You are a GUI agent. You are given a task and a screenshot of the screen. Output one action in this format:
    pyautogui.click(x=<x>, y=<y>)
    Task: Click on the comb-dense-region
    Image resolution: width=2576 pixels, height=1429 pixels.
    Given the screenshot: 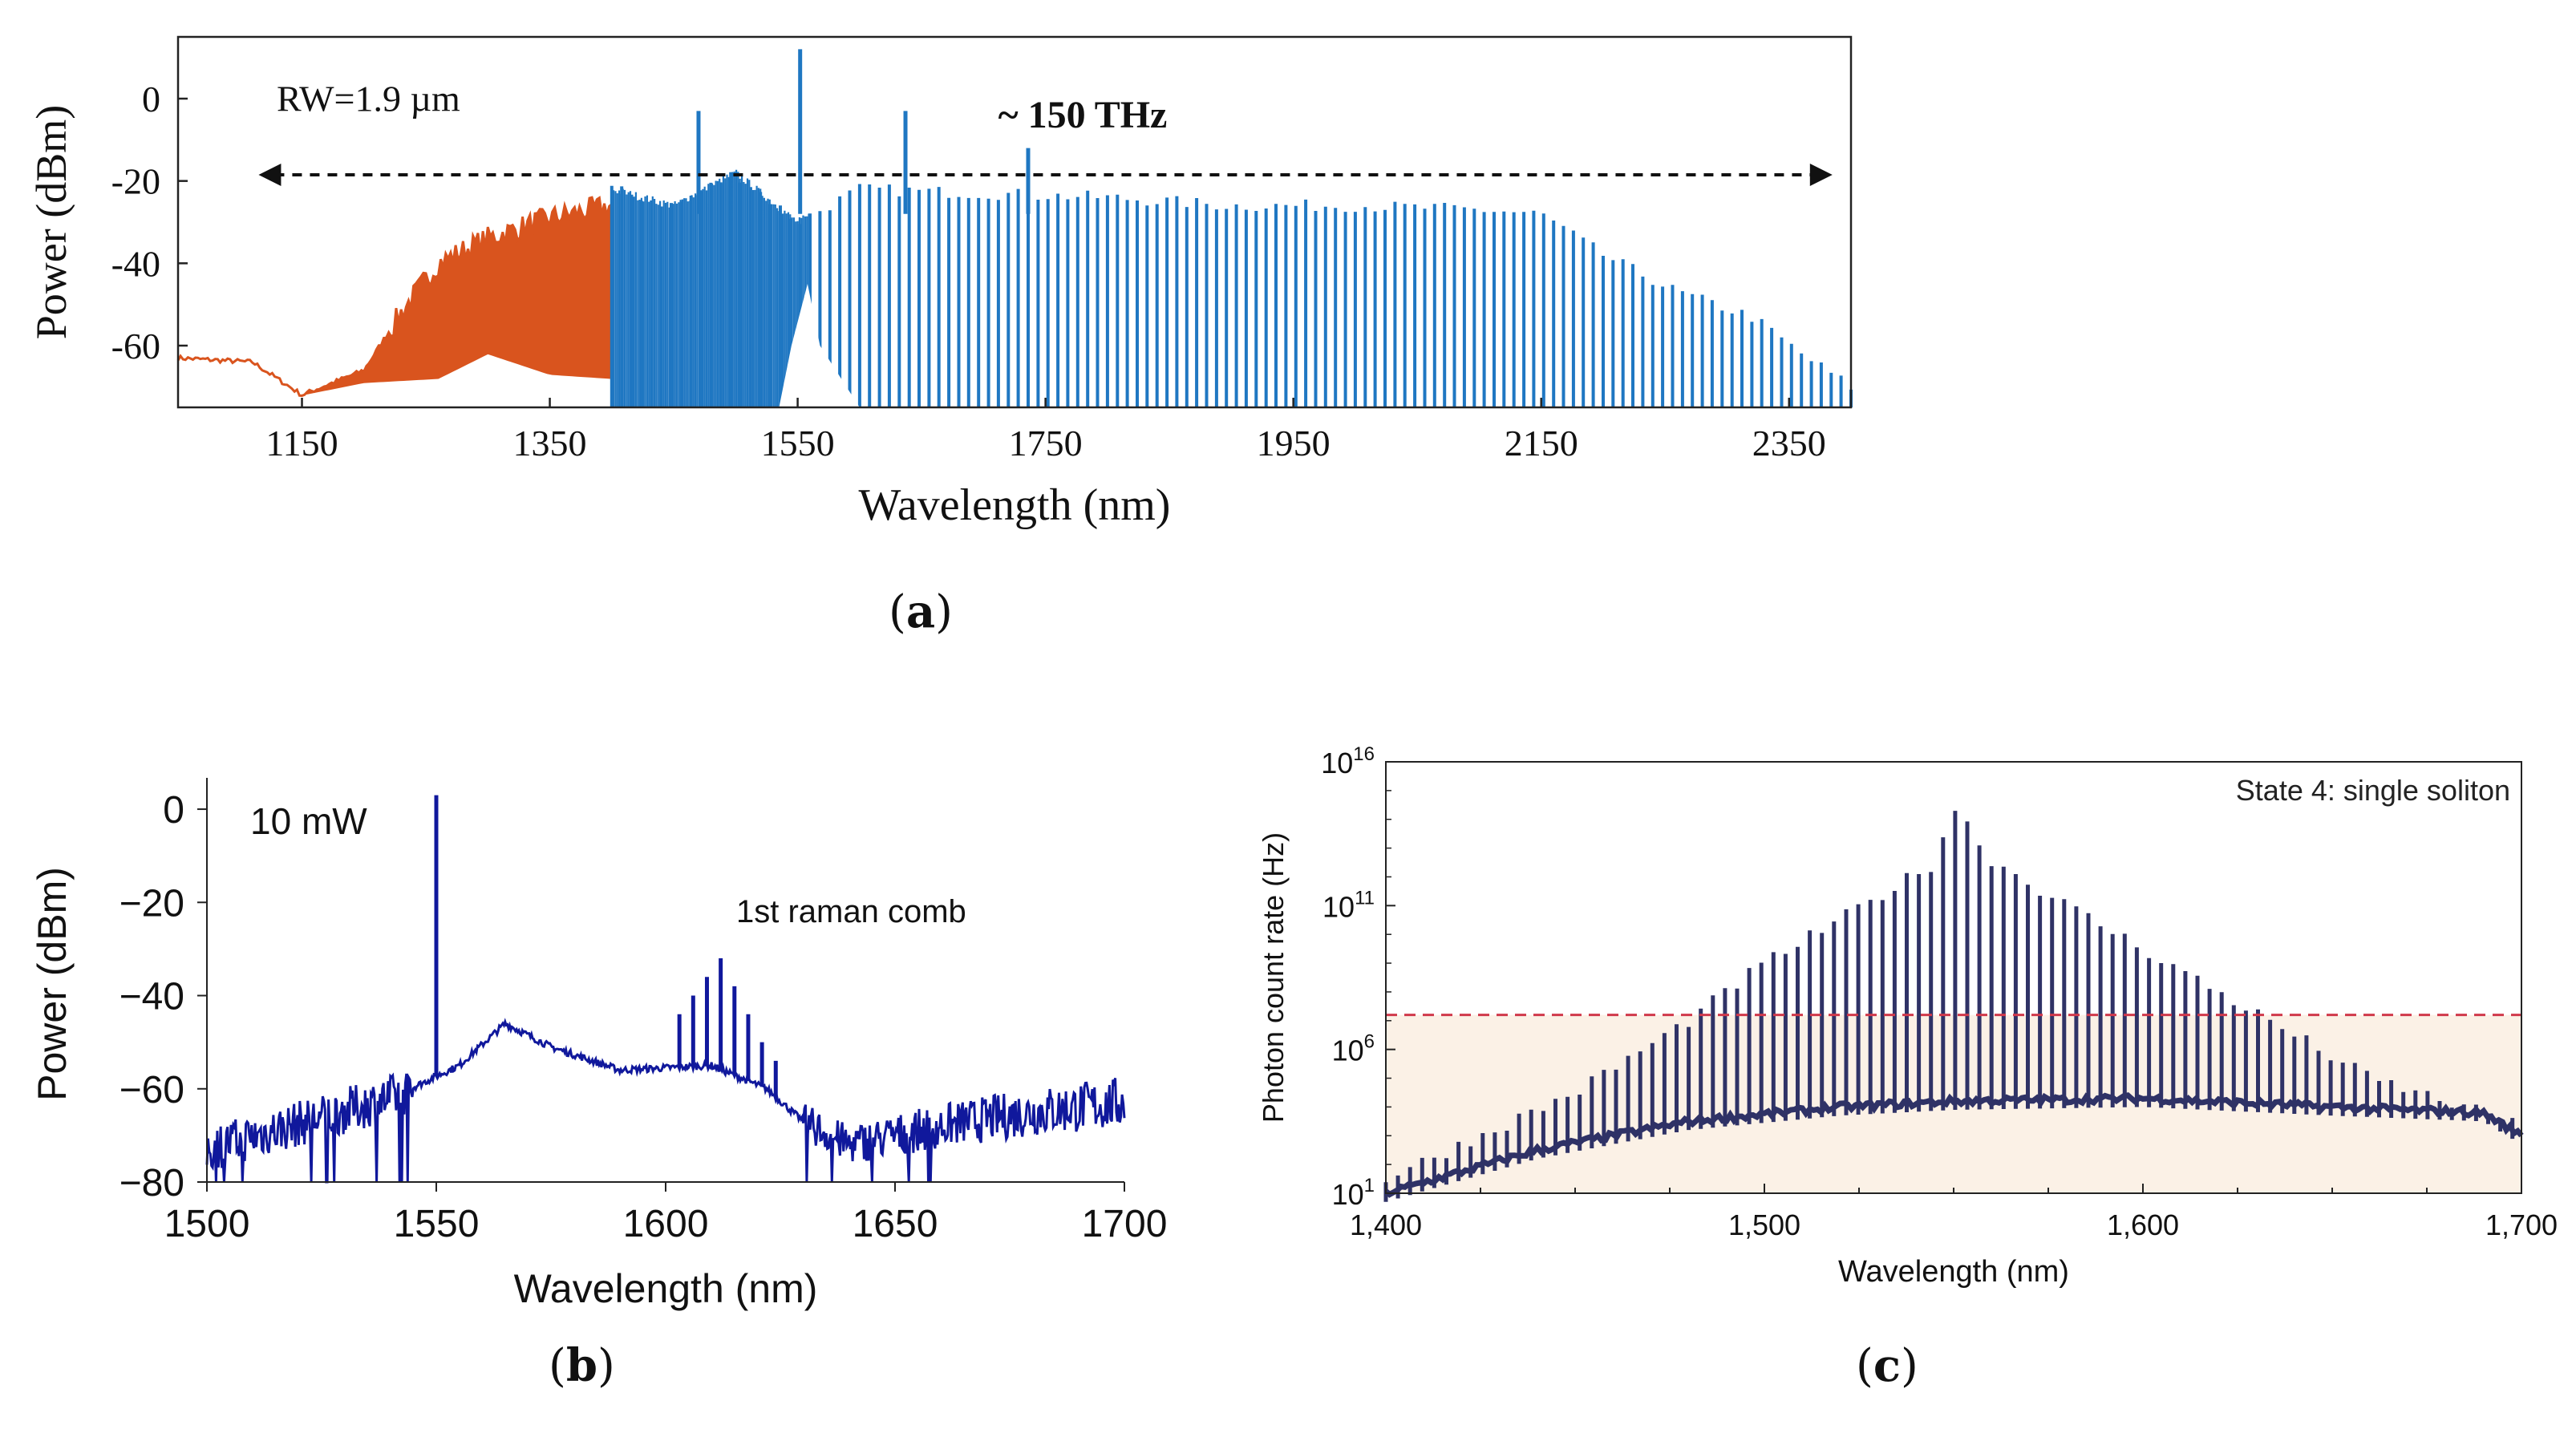 What is the action you would take?
    pyautogui.click(x=710, y=288)
    